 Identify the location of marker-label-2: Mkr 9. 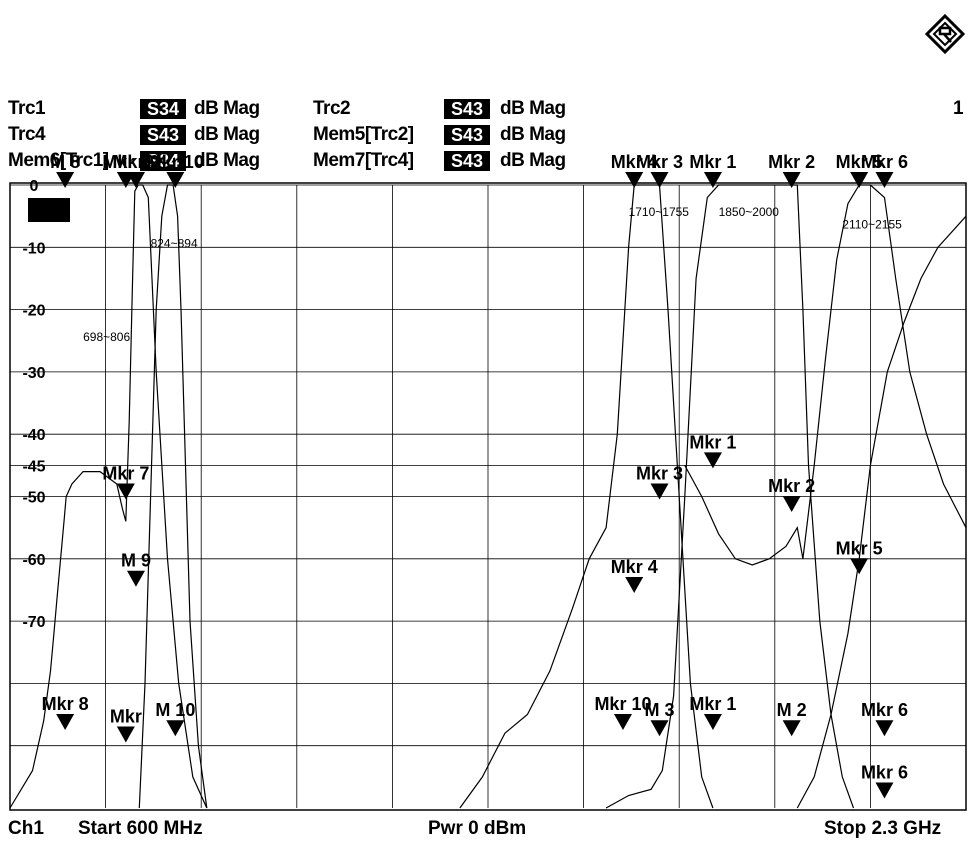
(135, 162).